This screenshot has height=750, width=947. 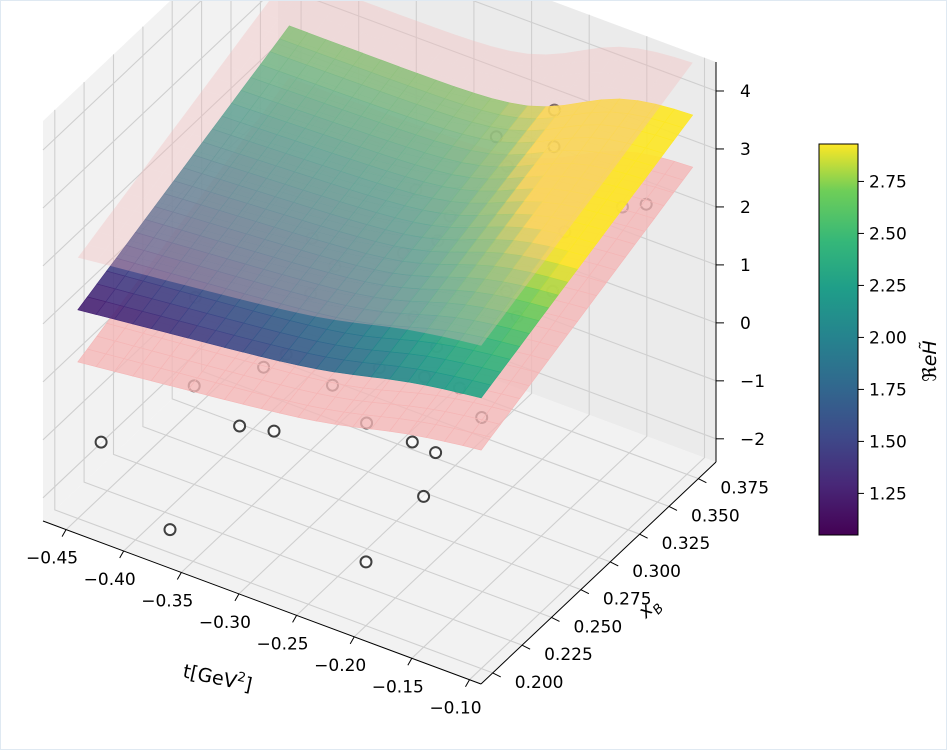 I want to click on x-axis-label: t[GeV2], so click(x=217, y=677).